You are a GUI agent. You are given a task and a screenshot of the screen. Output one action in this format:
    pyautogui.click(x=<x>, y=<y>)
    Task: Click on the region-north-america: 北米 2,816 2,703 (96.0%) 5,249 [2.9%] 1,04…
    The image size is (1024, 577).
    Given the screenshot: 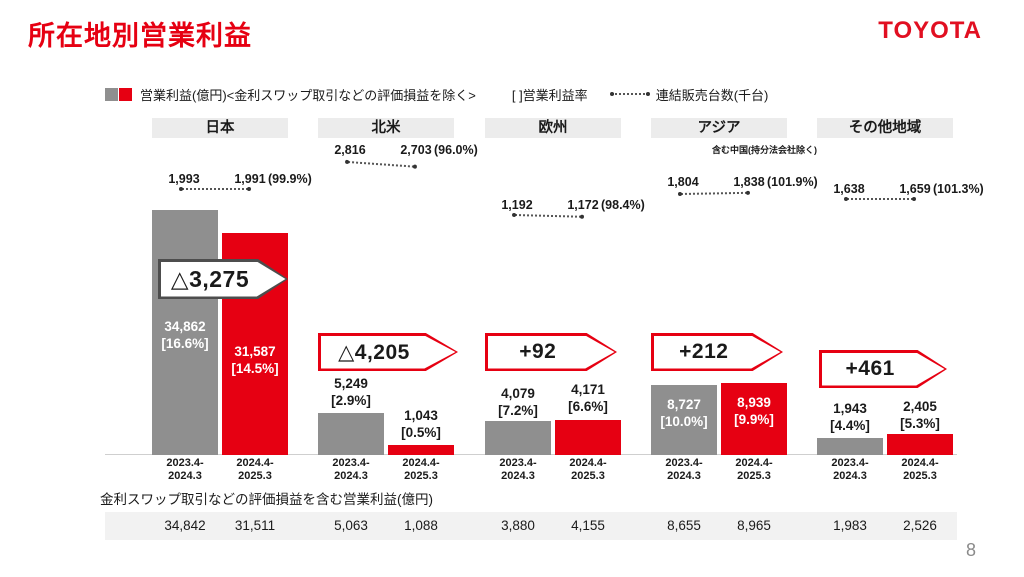 What is the action you would take?
    pyautogui.click(x=397, y=333)
    